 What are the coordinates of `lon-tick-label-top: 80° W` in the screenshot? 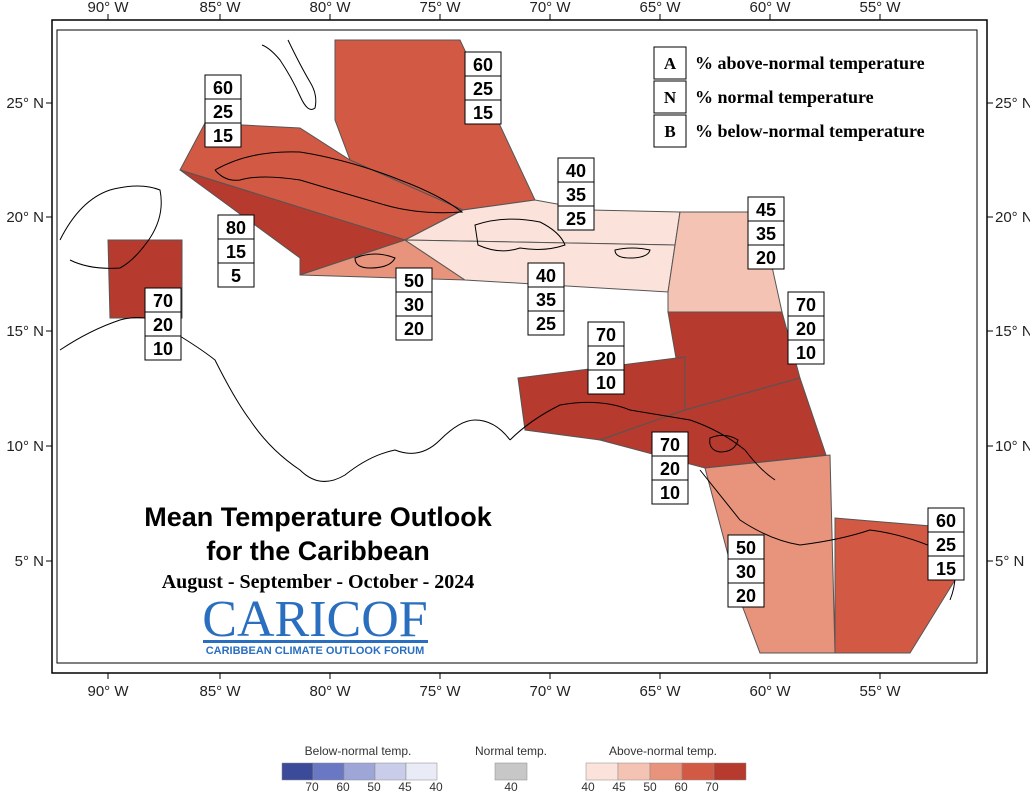 It's located at (330, 8).